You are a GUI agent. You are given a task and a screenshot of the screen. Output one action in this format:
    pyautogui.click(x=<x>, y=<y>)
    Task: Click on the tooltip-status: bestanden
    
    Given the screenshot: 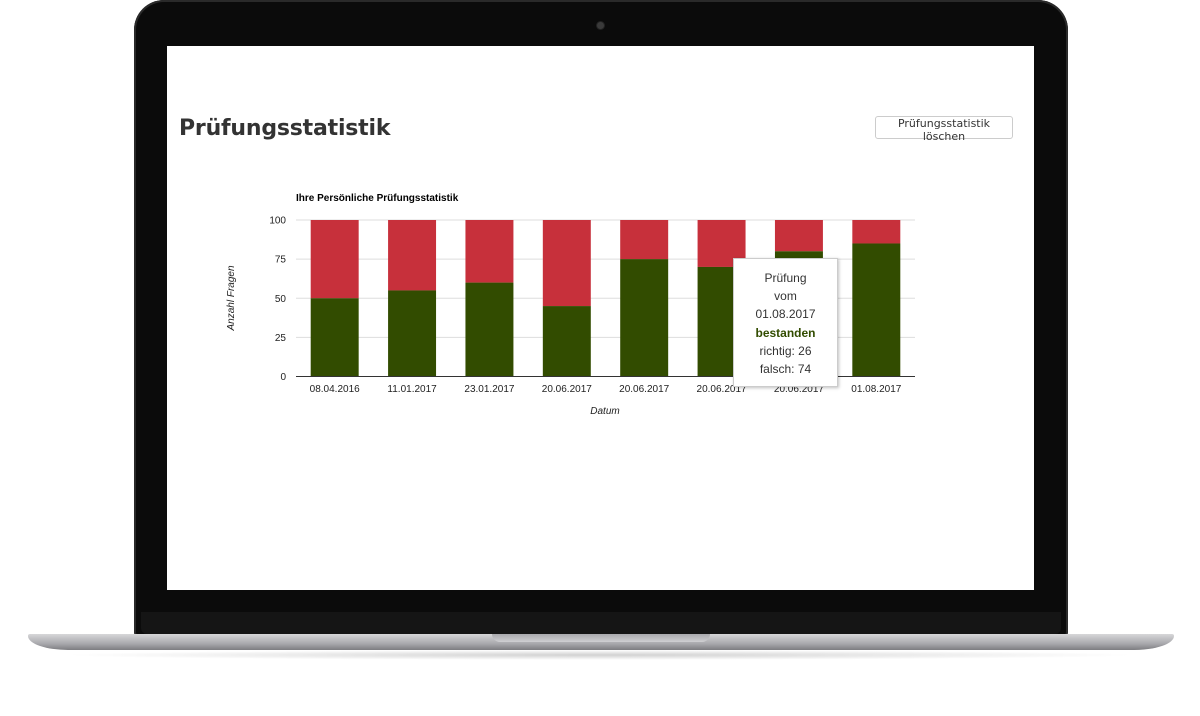 What is the action you would take?
    pyautogui.click(x=785, y=332)
    